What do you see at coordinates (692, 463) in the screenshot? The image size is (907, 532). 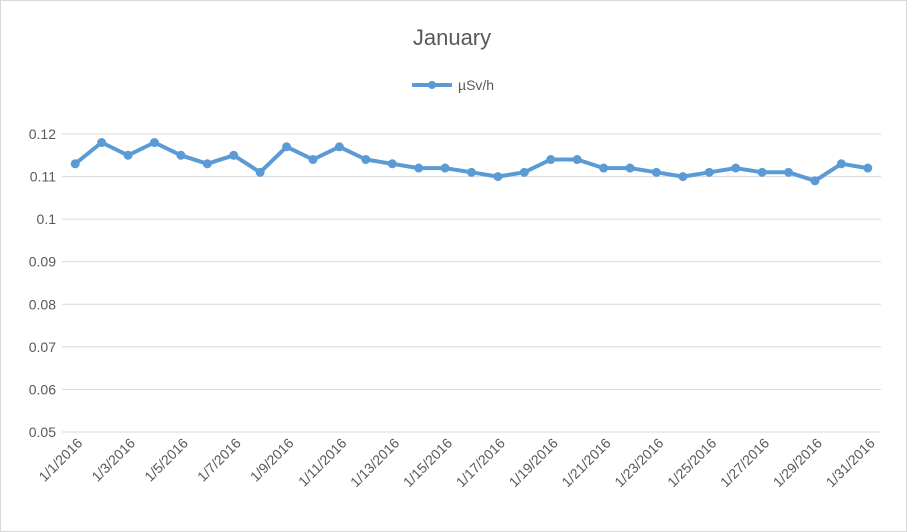 I see `x-tick-label: 1/25/2016` at bounding box center [692, 463].